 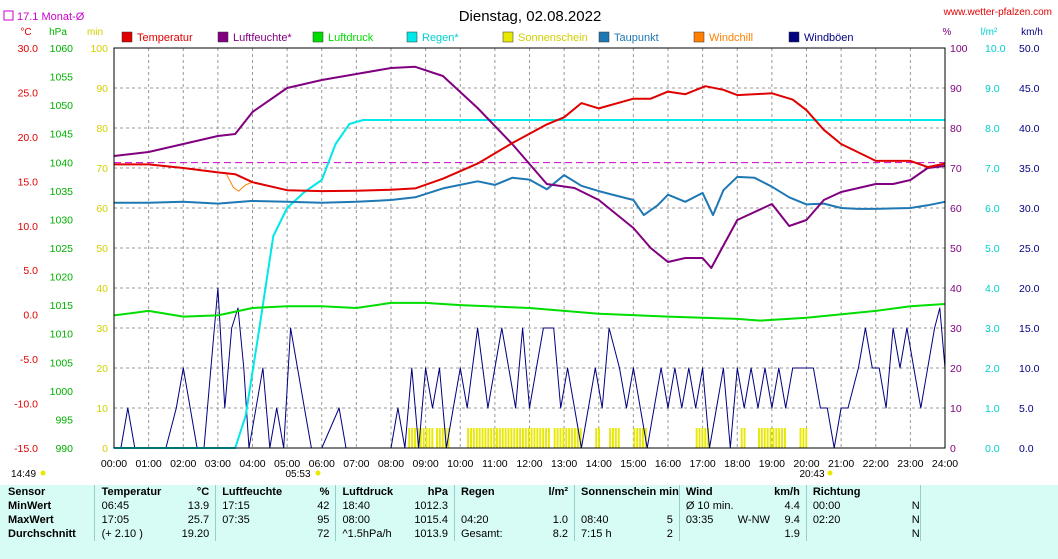 I want to click on header-press: Luftdruck, so click(x=374, y=492).